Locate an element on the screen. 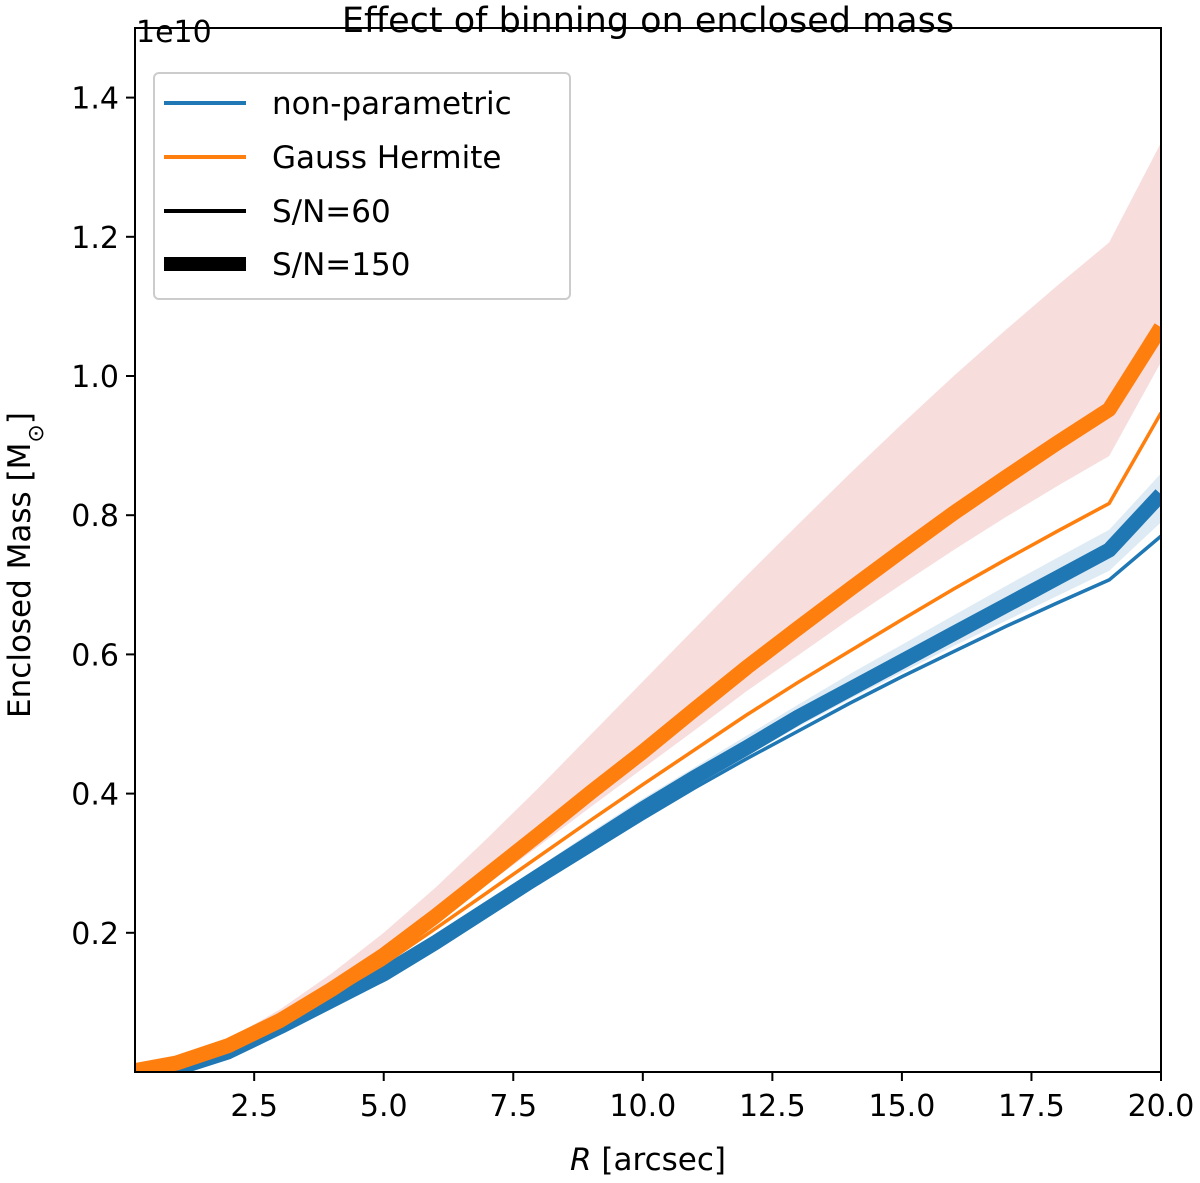 Image resolution: width=1200 pixels, height=1183 pixels. y-axis-label: Enclosed Mass [M⊙] is located at coordinates (25, 565).